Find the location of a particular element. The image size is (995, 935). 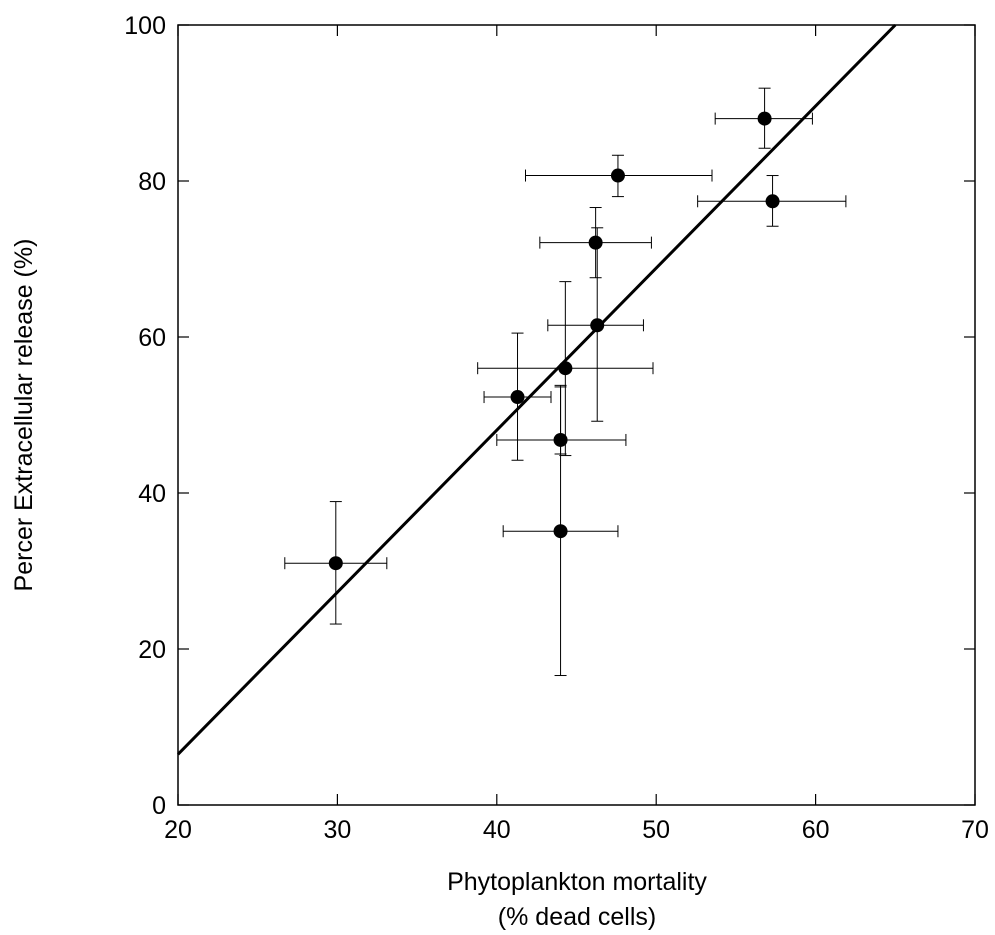

x-axis-title-line1: Phytoplankton mortality is located at coordinates (577, 882).